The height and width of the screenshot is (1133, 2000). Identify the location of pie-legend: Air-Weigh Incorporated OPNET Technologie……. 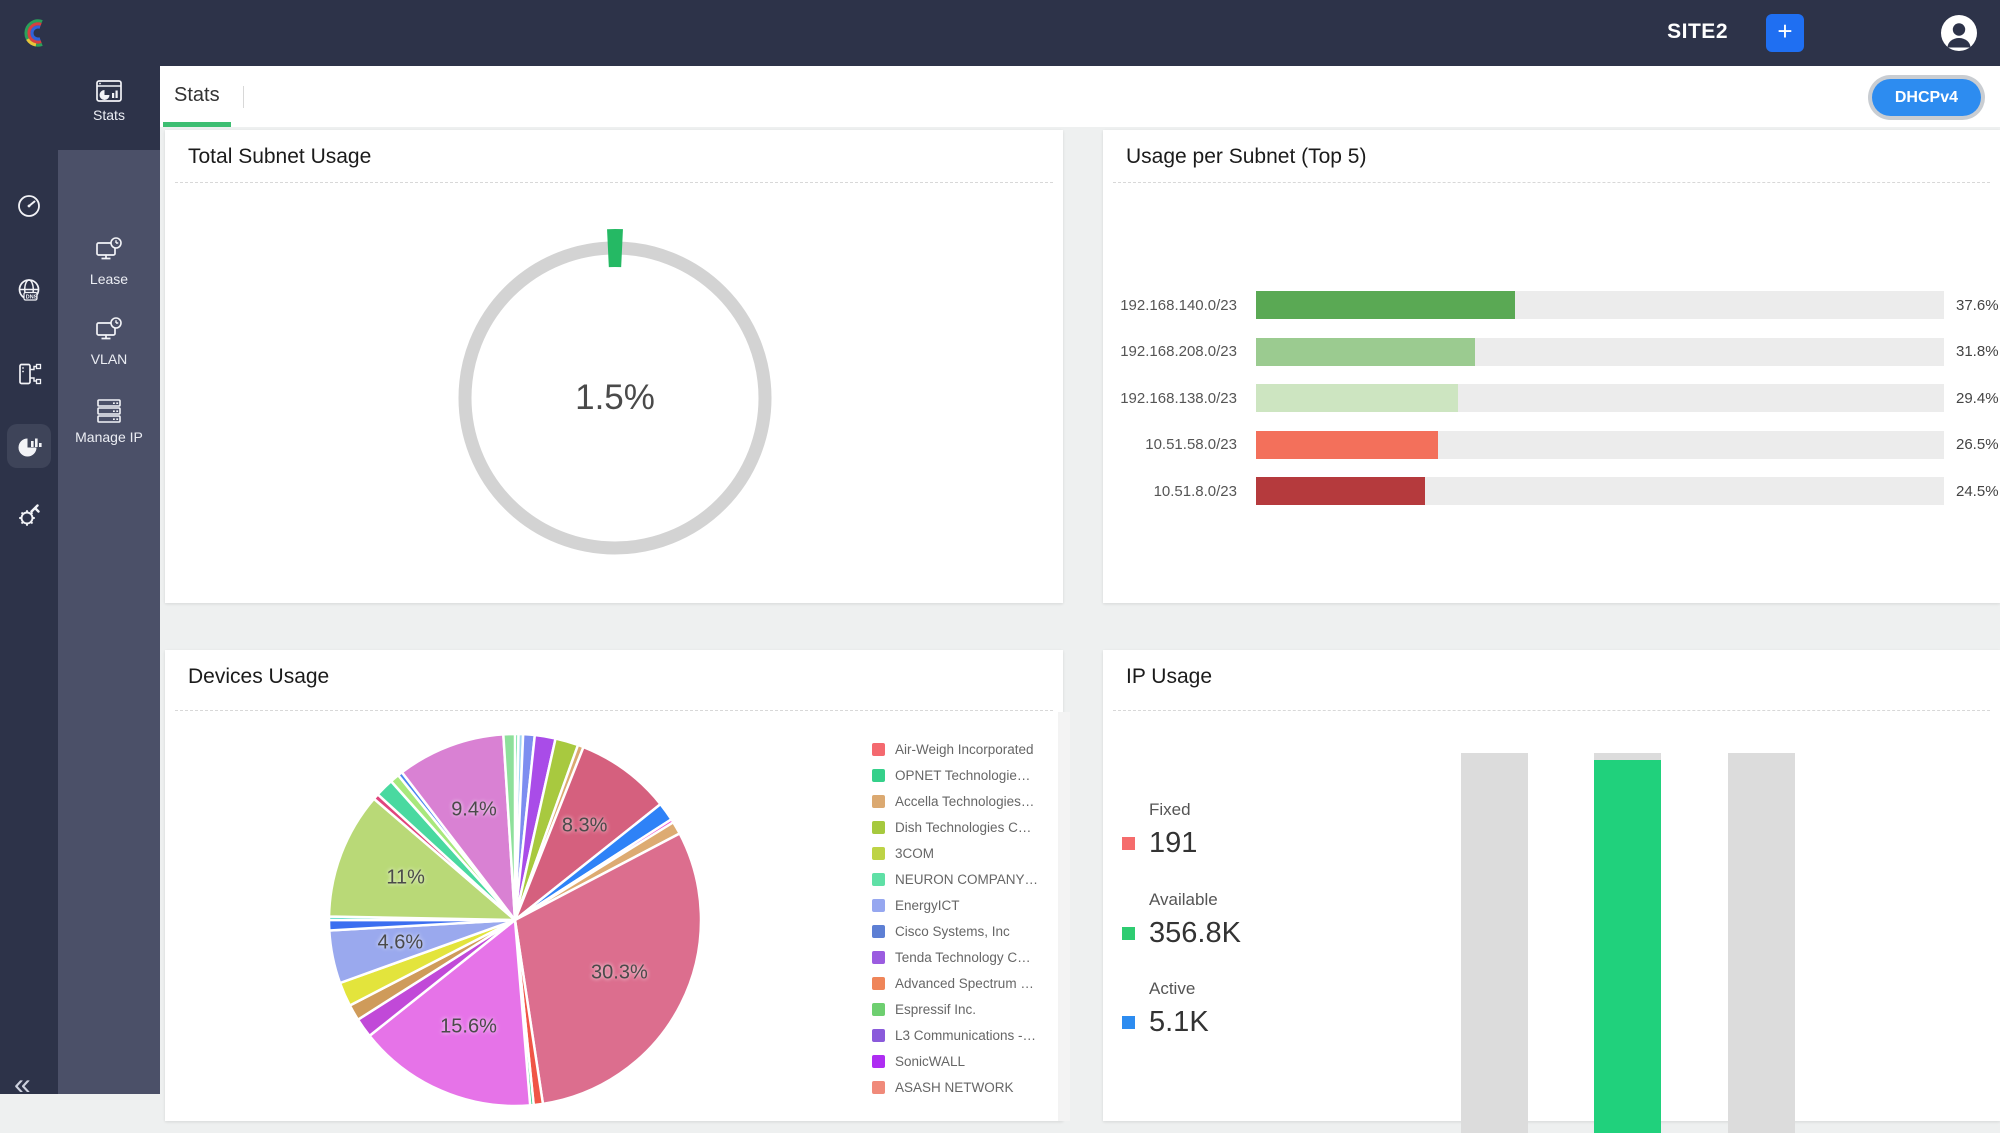
(955, 923).